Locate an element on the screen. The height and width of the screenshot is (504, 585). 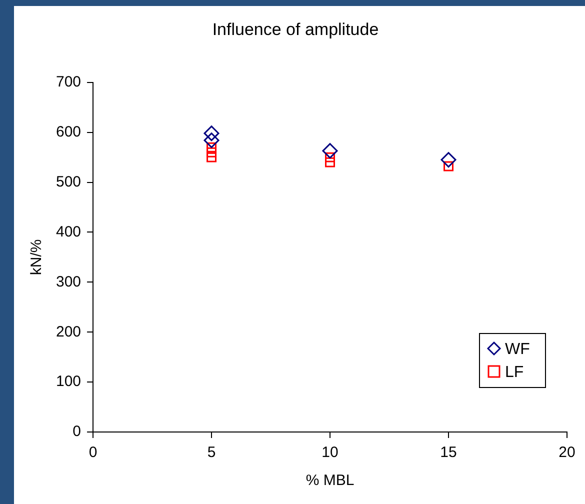
x-tick-label: 15 is located at coordinates (448, 453).